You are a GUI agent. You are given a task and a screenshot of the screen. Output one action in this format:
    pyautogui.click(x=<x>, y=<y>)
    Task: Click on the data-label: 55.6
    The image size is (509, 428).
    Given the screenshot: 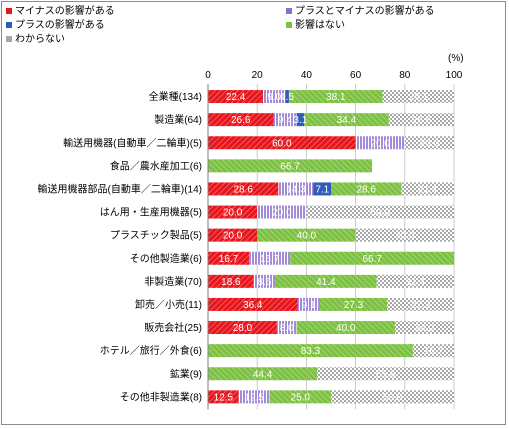 What is the action you would take?
    pyautogui.click(x=386, y=374)
    